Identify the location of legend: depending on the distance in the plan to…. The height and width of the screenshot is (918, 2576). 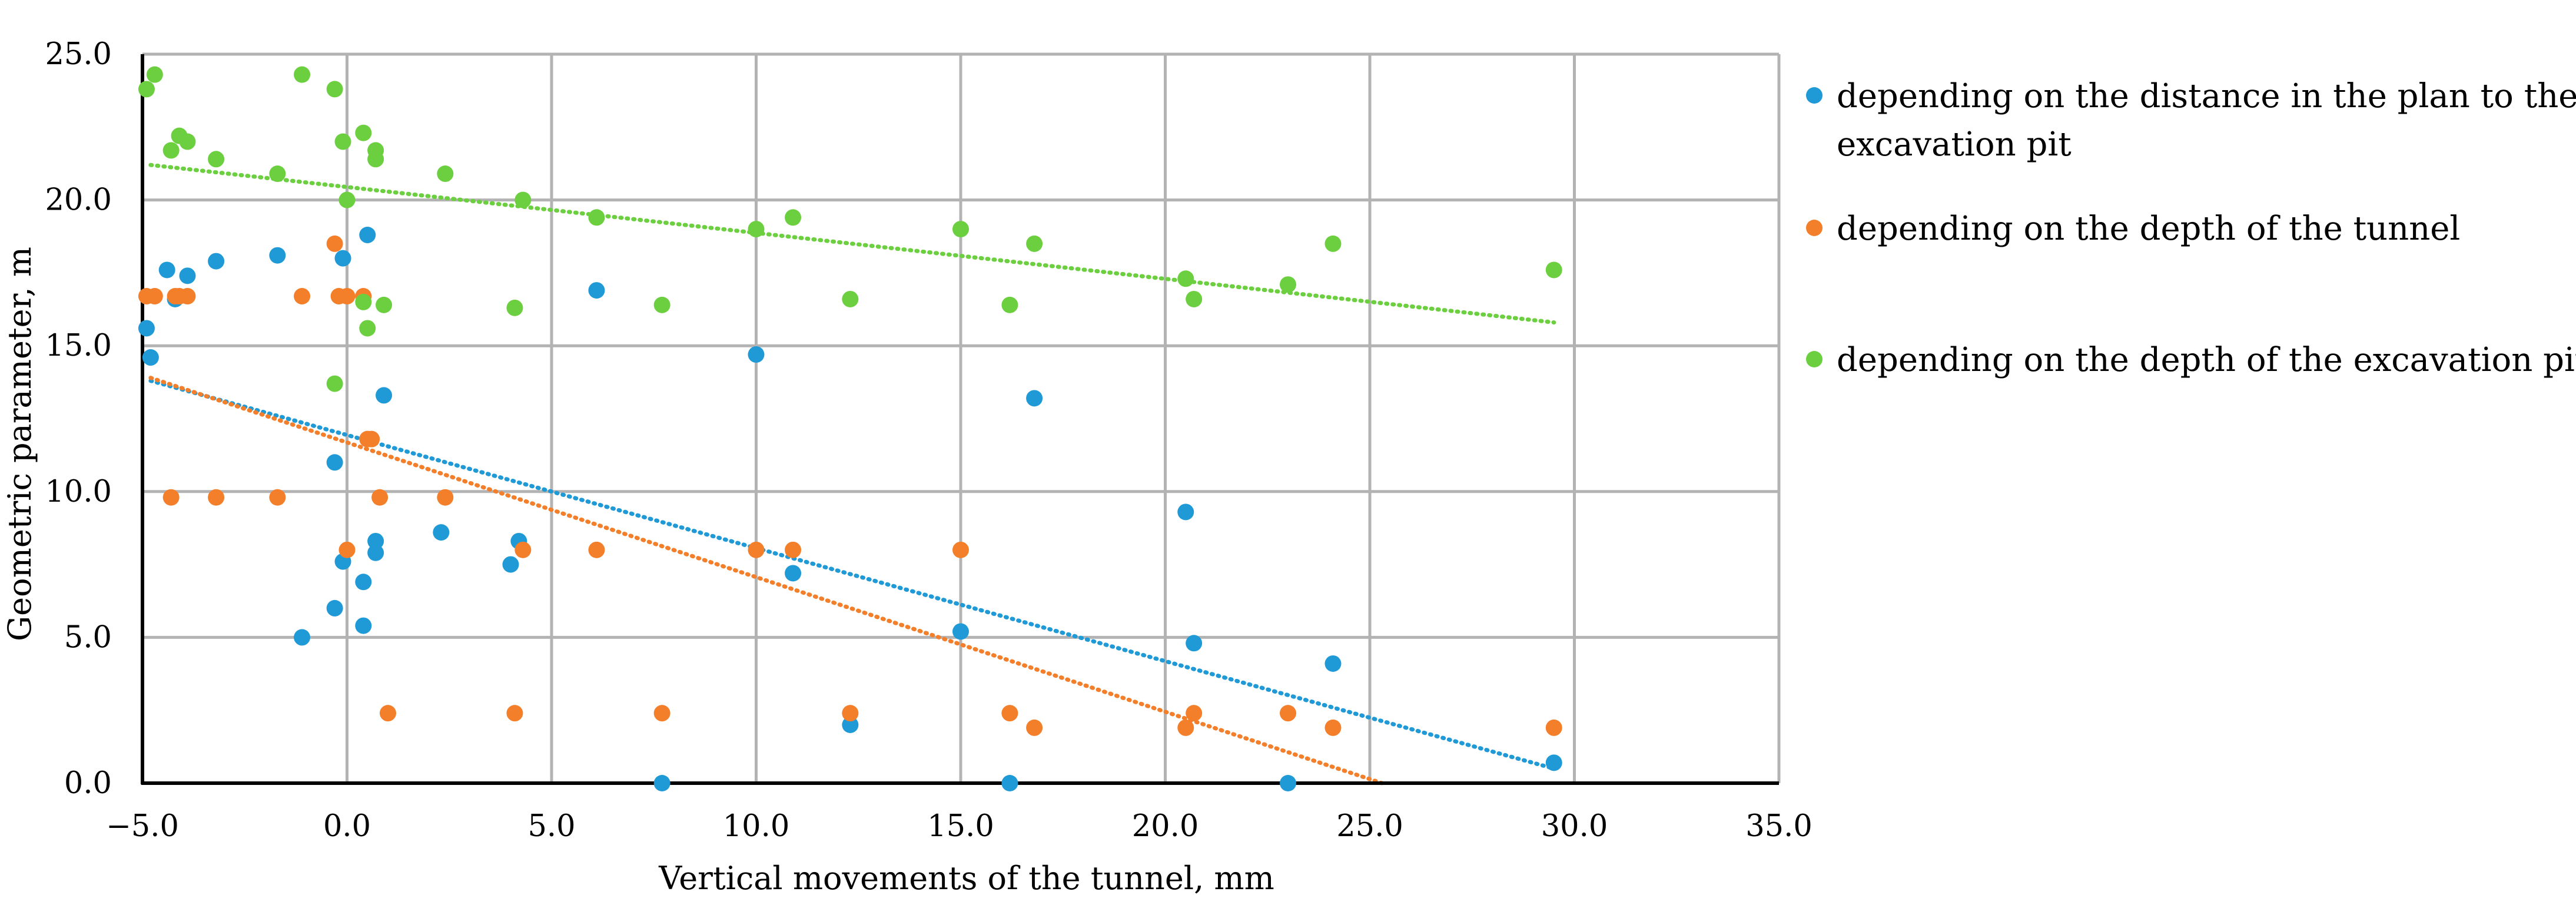
(2191, 228).